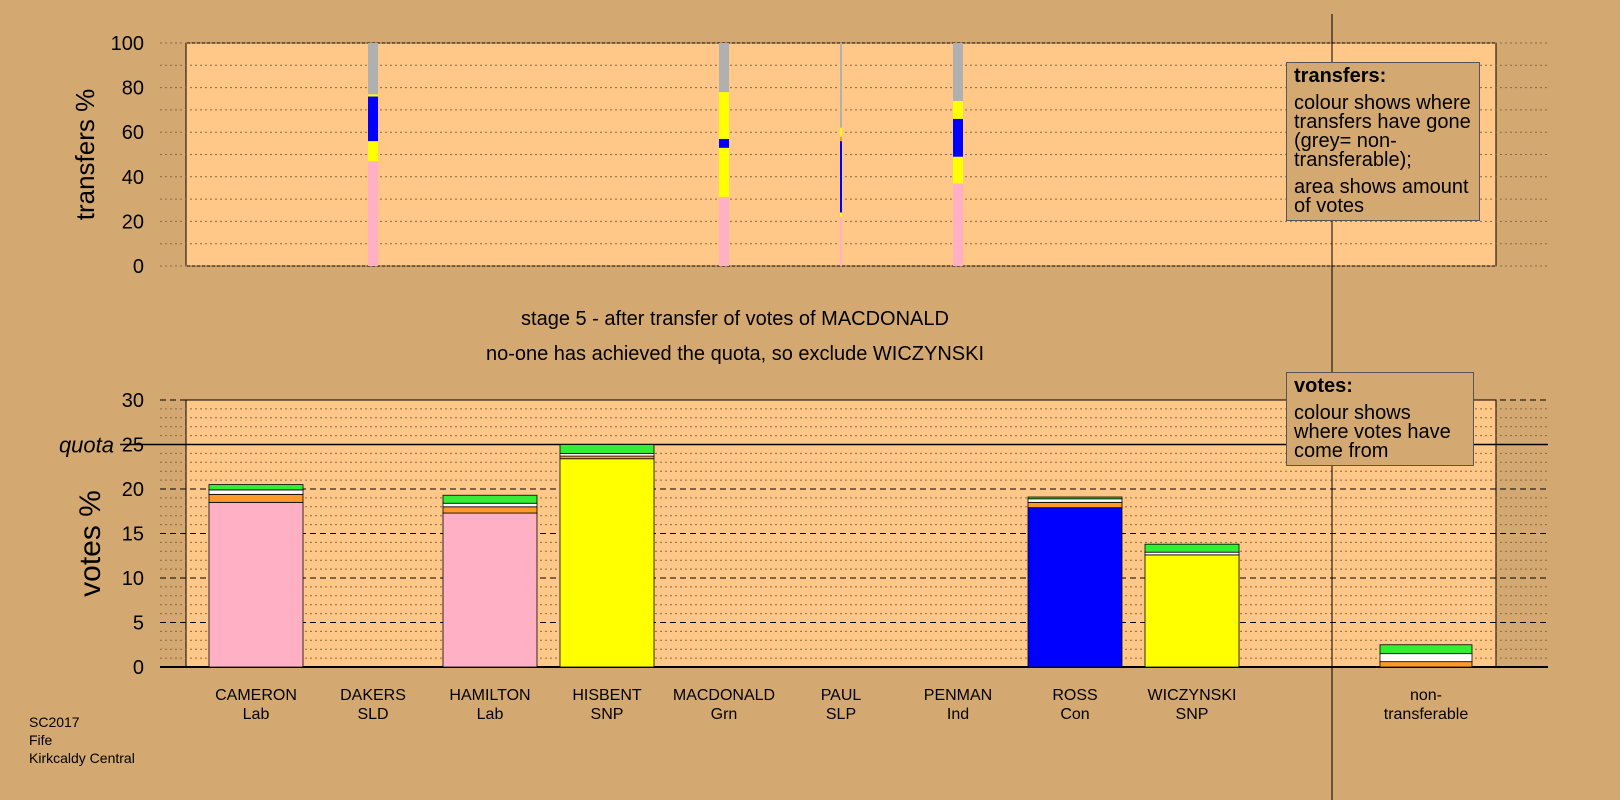  Describe the element at coordinates (724, 714) in the screenshot. I see `candidate-party-label: Grn` at that location.